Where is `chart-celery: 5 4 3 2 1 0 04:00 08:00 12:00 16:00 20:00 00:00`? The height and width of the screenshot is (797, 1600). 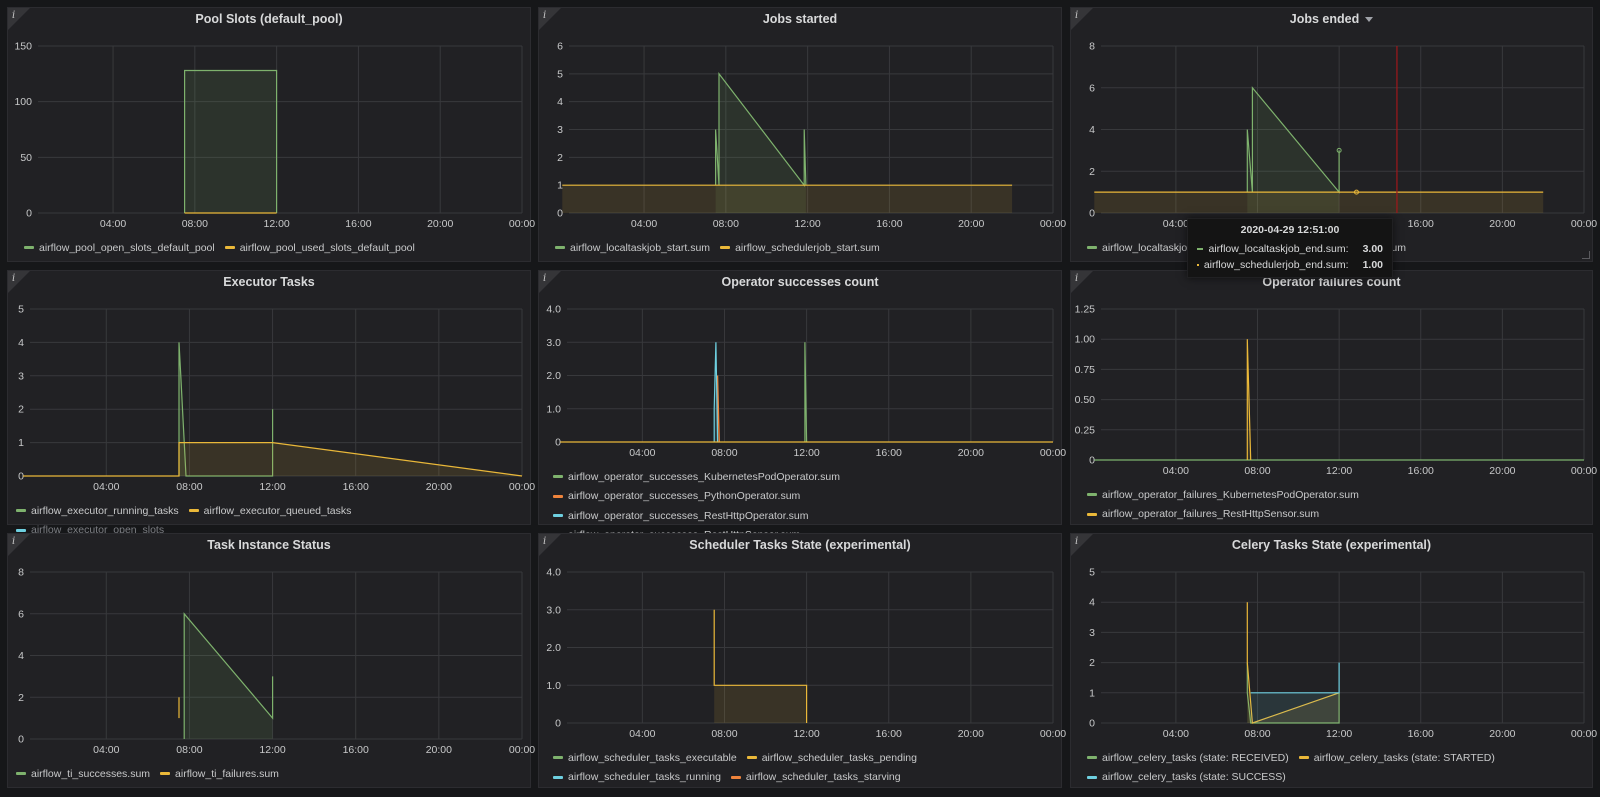 chart-celery: 5 4 3 2 1 0 04:00 08:00 12:00 16:00 20:00 00:00 is located at coordinates (1334, 661).